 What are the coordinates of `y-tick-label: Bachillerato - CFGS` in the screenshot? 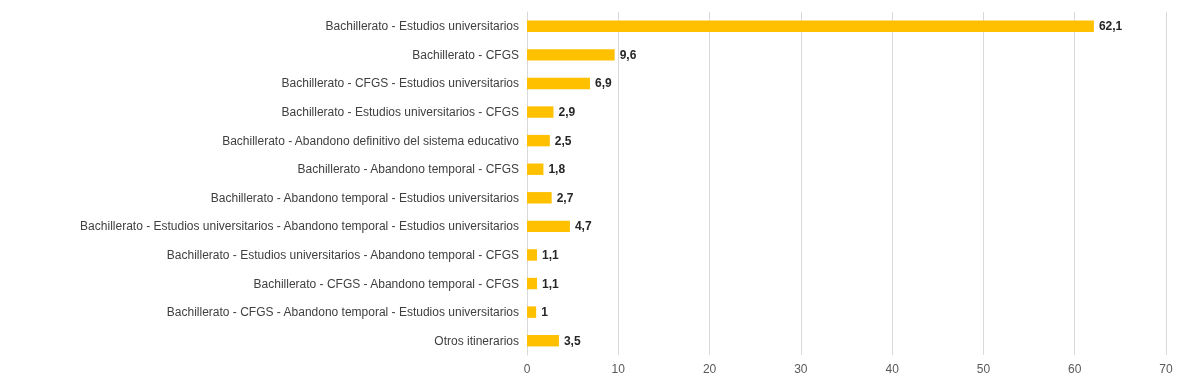 It's located at (465, 54).